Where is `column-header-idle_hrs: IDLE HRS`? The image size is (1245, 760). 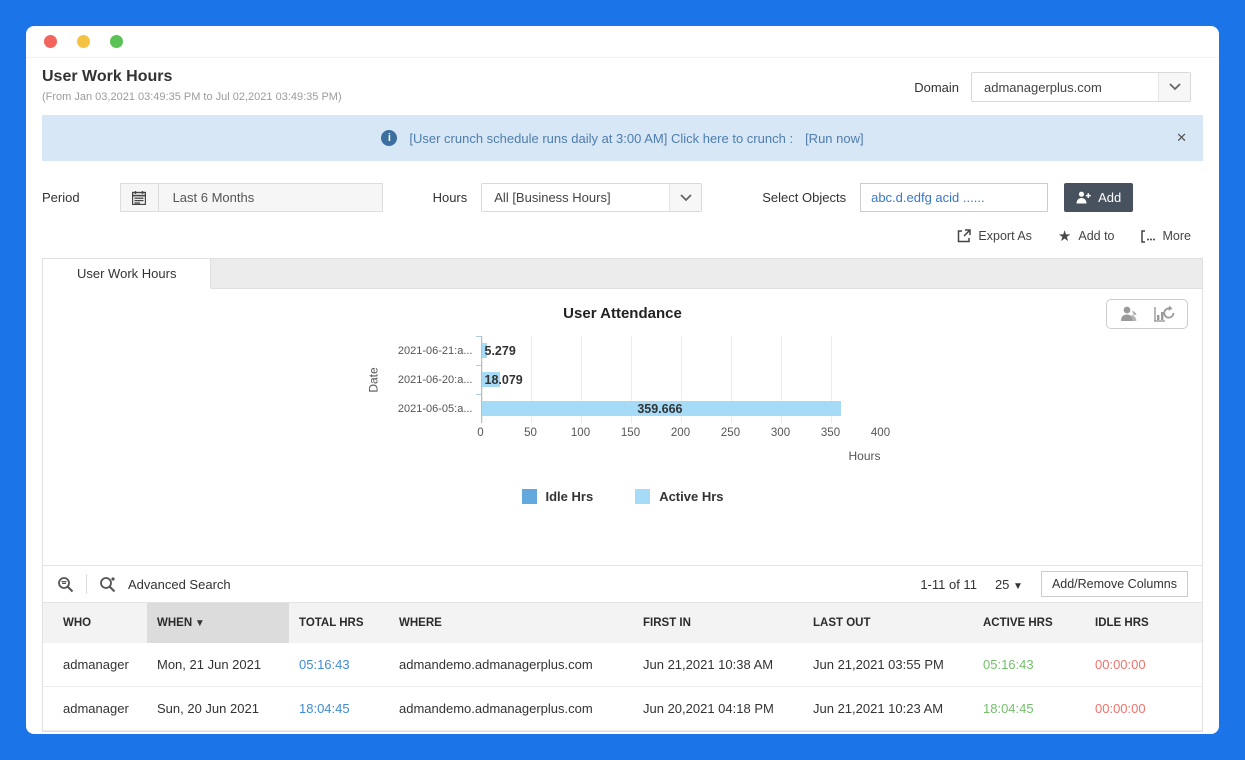 column-header-idle_hrs: IDLE HRS is located at coordinates (1143, 622).